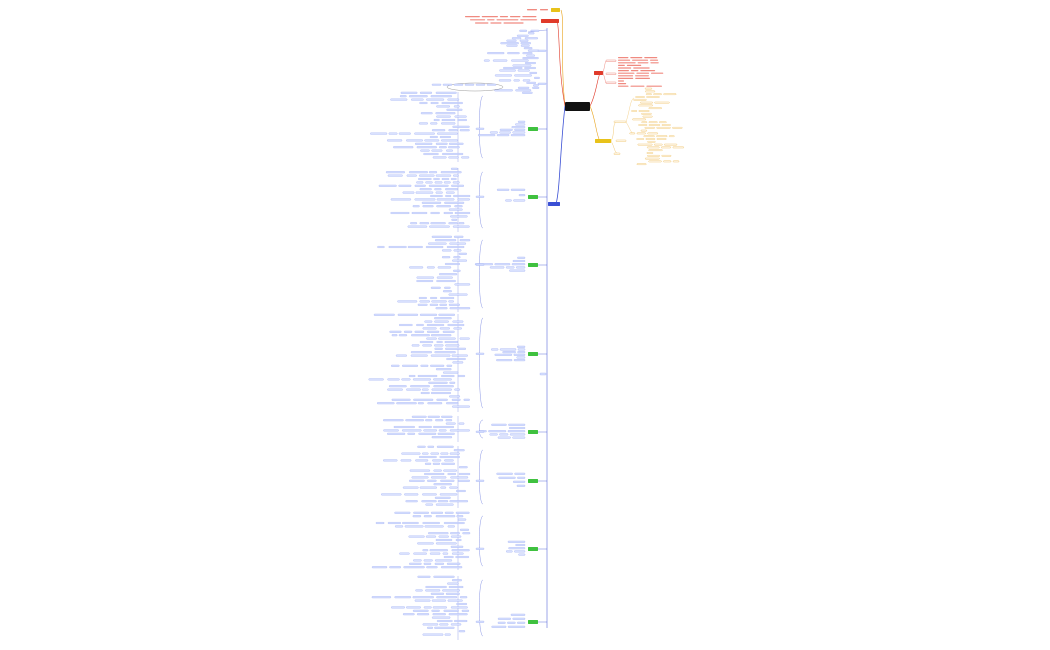 The image size is (1050, 650). I want to click on right-orange-node, so click(603, 141).